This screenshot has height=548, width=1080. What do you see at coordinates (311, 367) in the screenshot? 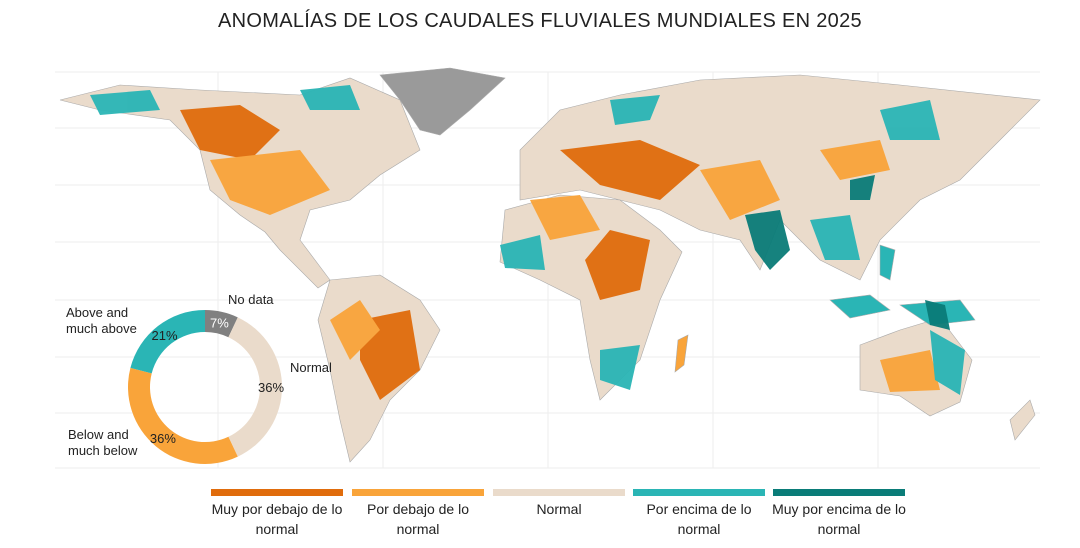
I see `donut-category-label: Normal` at bounding box center [311, 367].